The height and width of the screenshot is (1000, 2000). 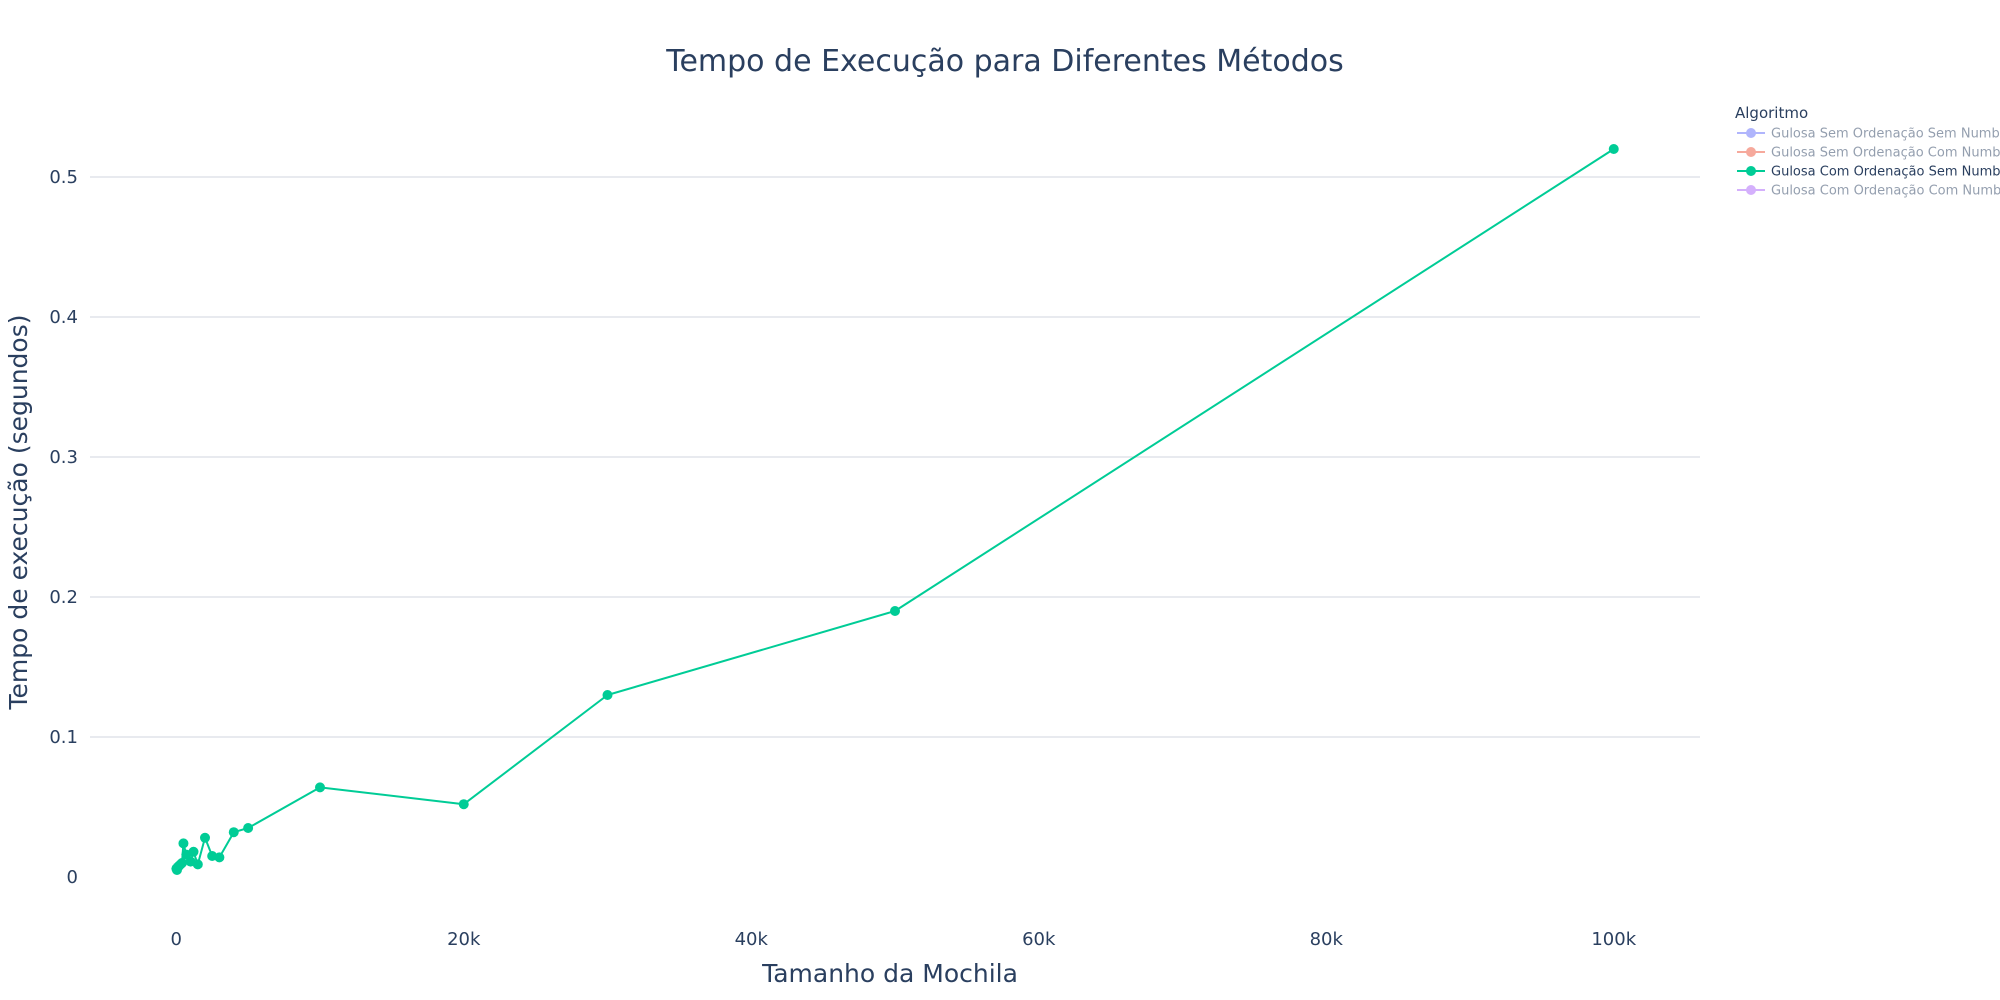 I want to click on y-tick-label: 0.4, so click(x=63, y=317).